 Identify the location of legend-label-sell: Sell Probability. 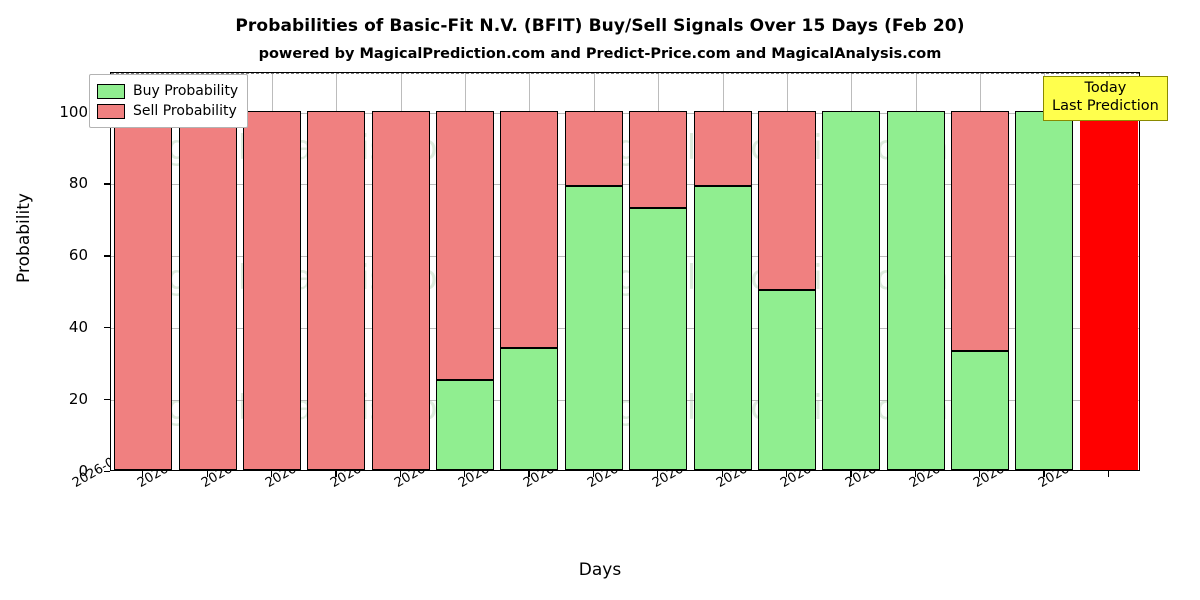
(185, 111).